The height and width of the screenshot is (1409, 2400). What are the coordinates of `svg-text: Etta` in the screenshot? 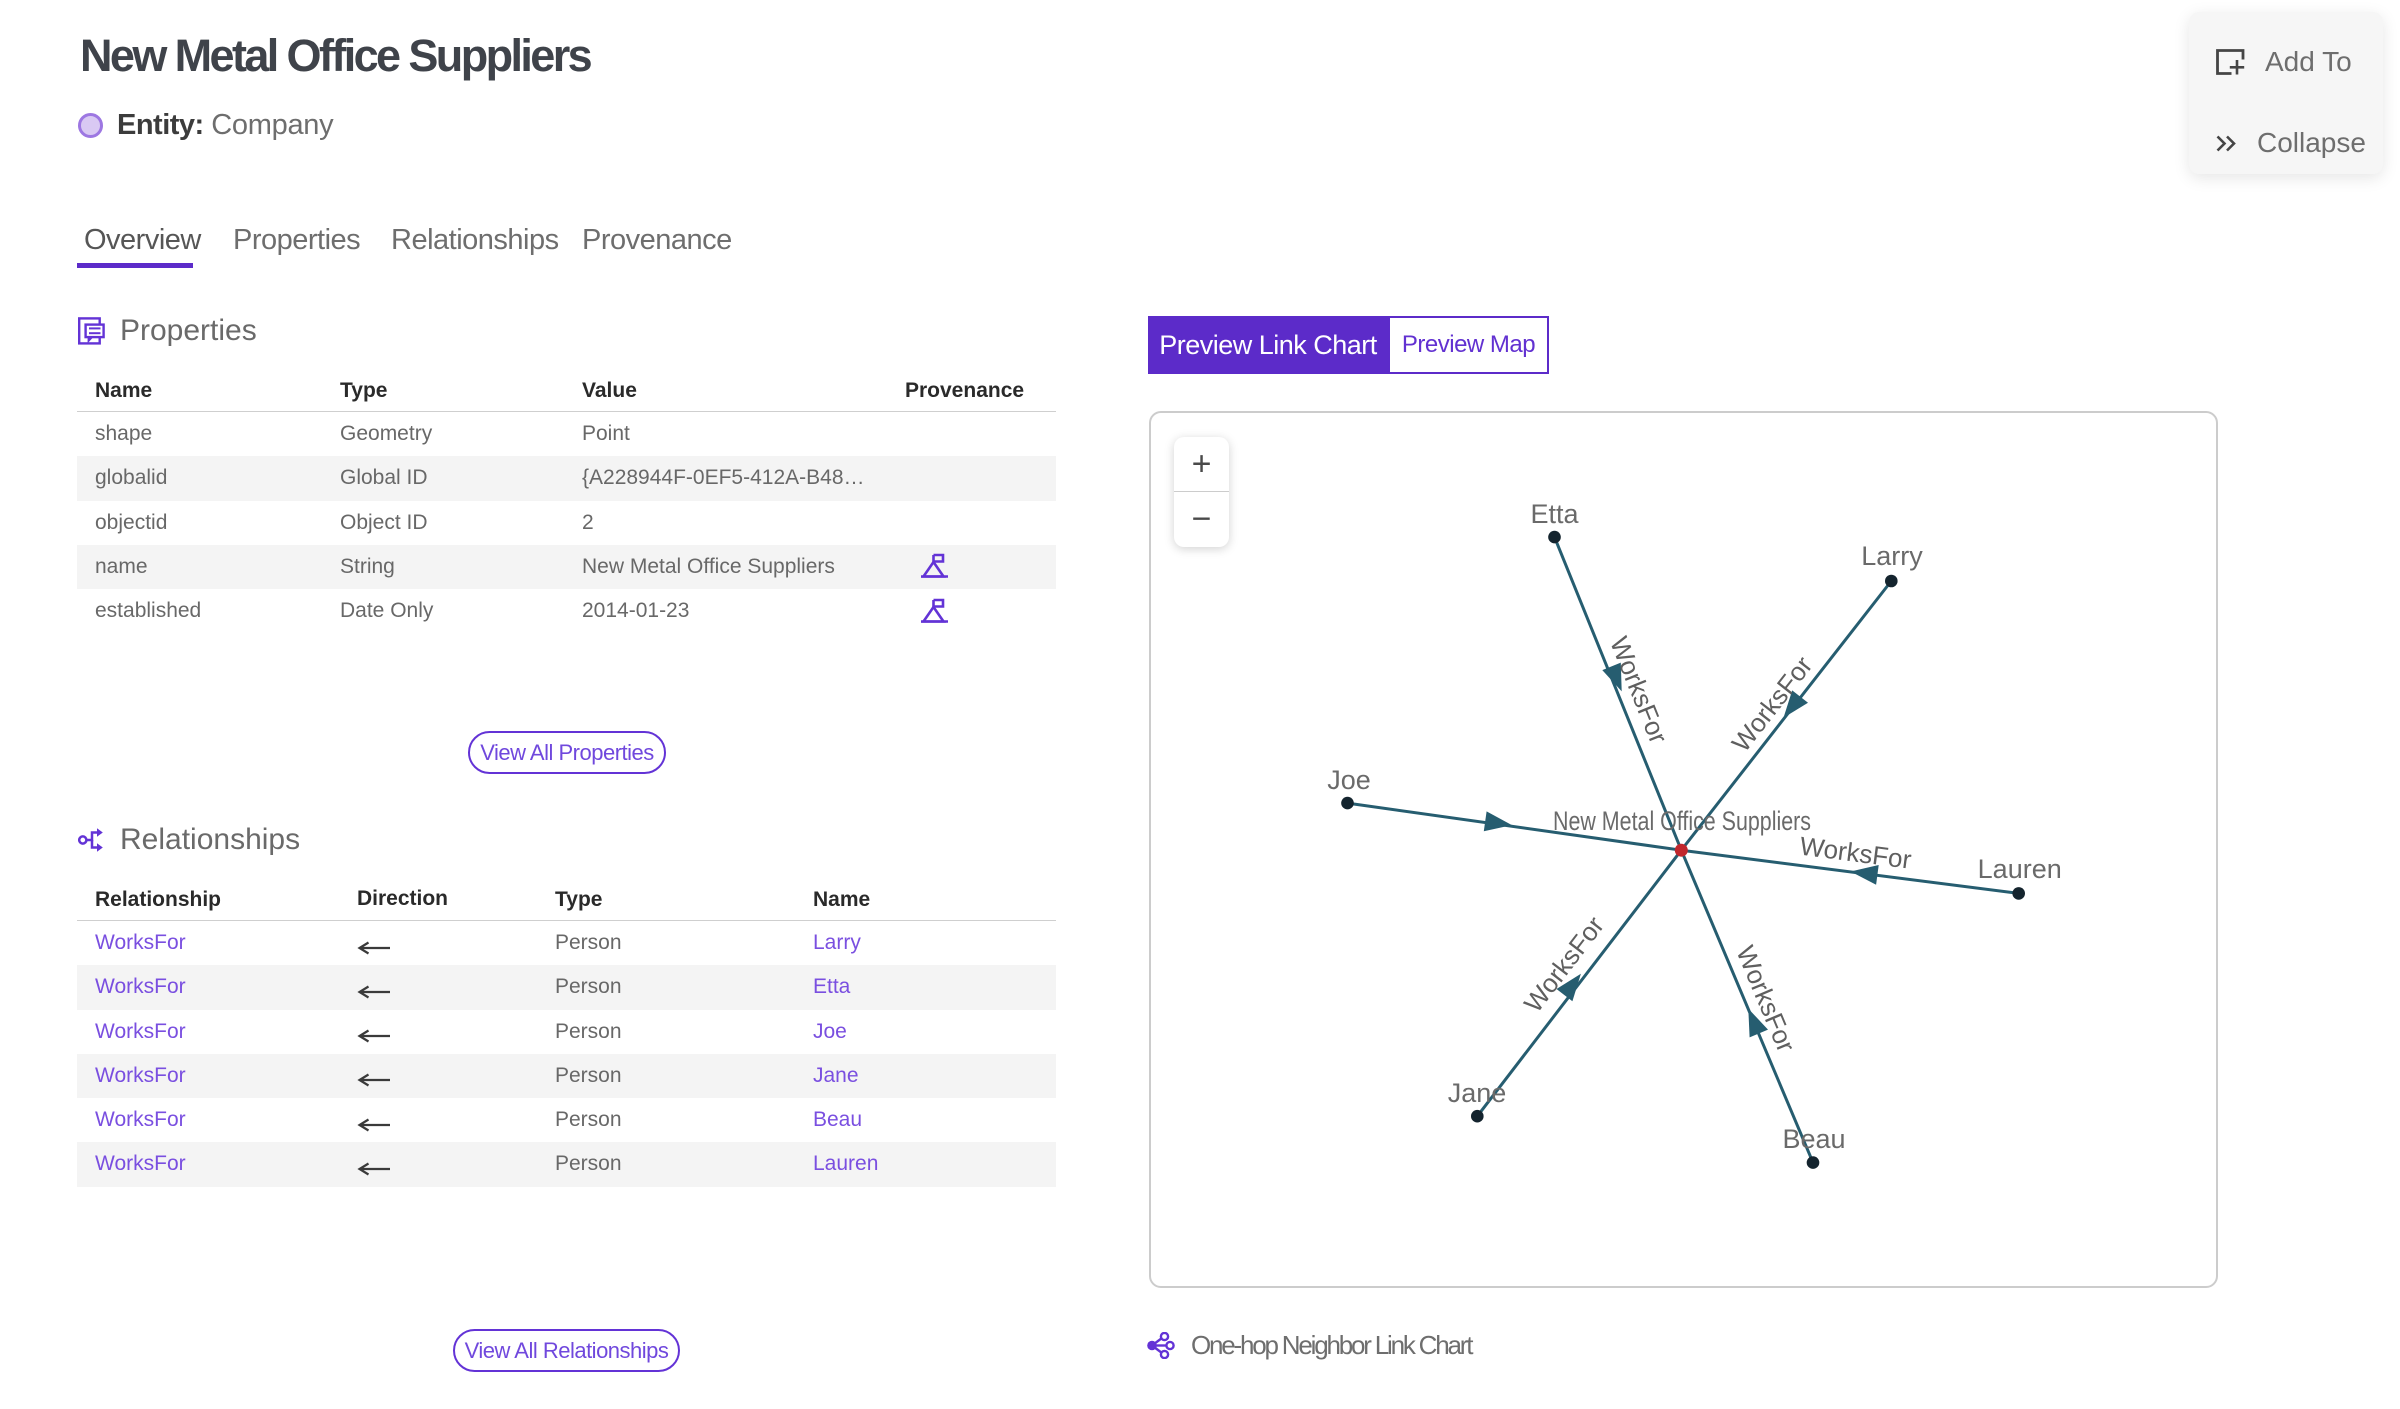 It's located at (1554, 514).